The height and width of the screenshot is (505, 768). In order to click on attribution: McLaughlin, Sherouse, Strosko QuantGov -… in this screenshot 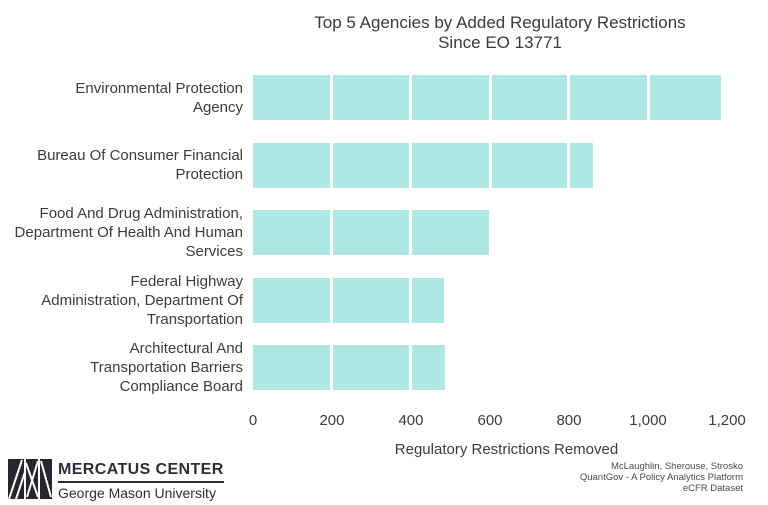, I will do `click(661, 477)`.